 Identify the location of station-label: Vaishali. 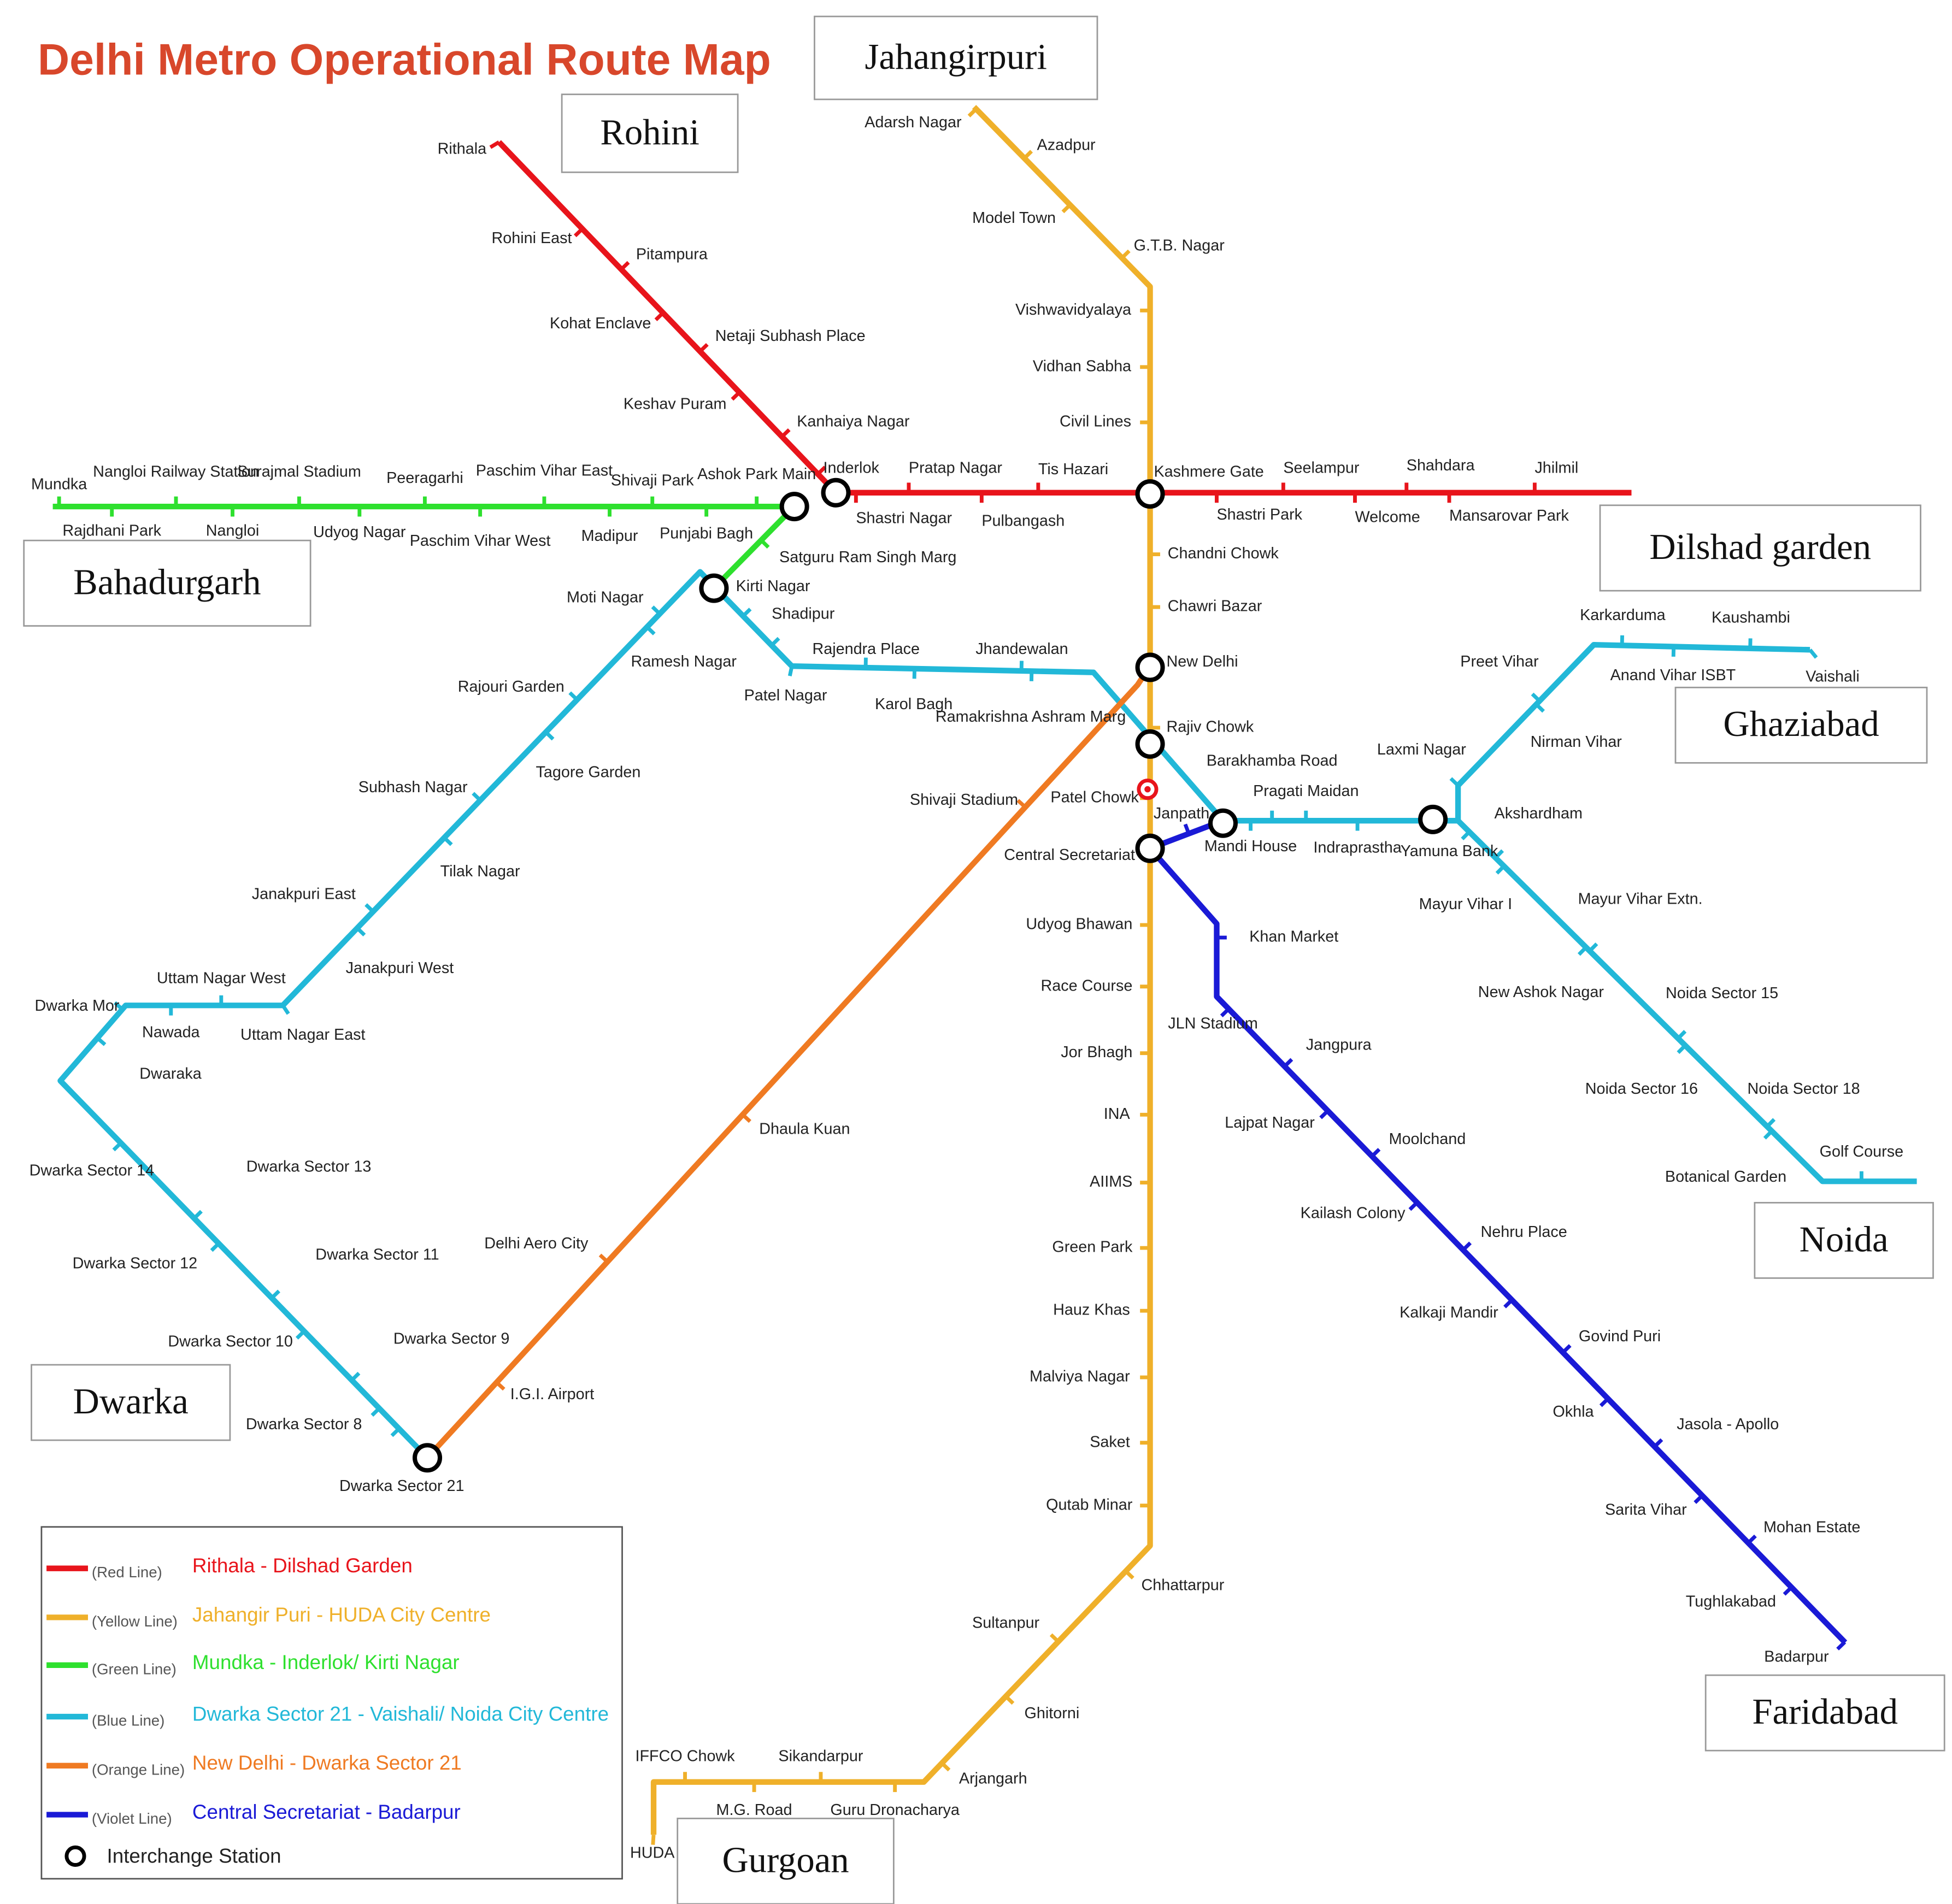
(1833, 677).